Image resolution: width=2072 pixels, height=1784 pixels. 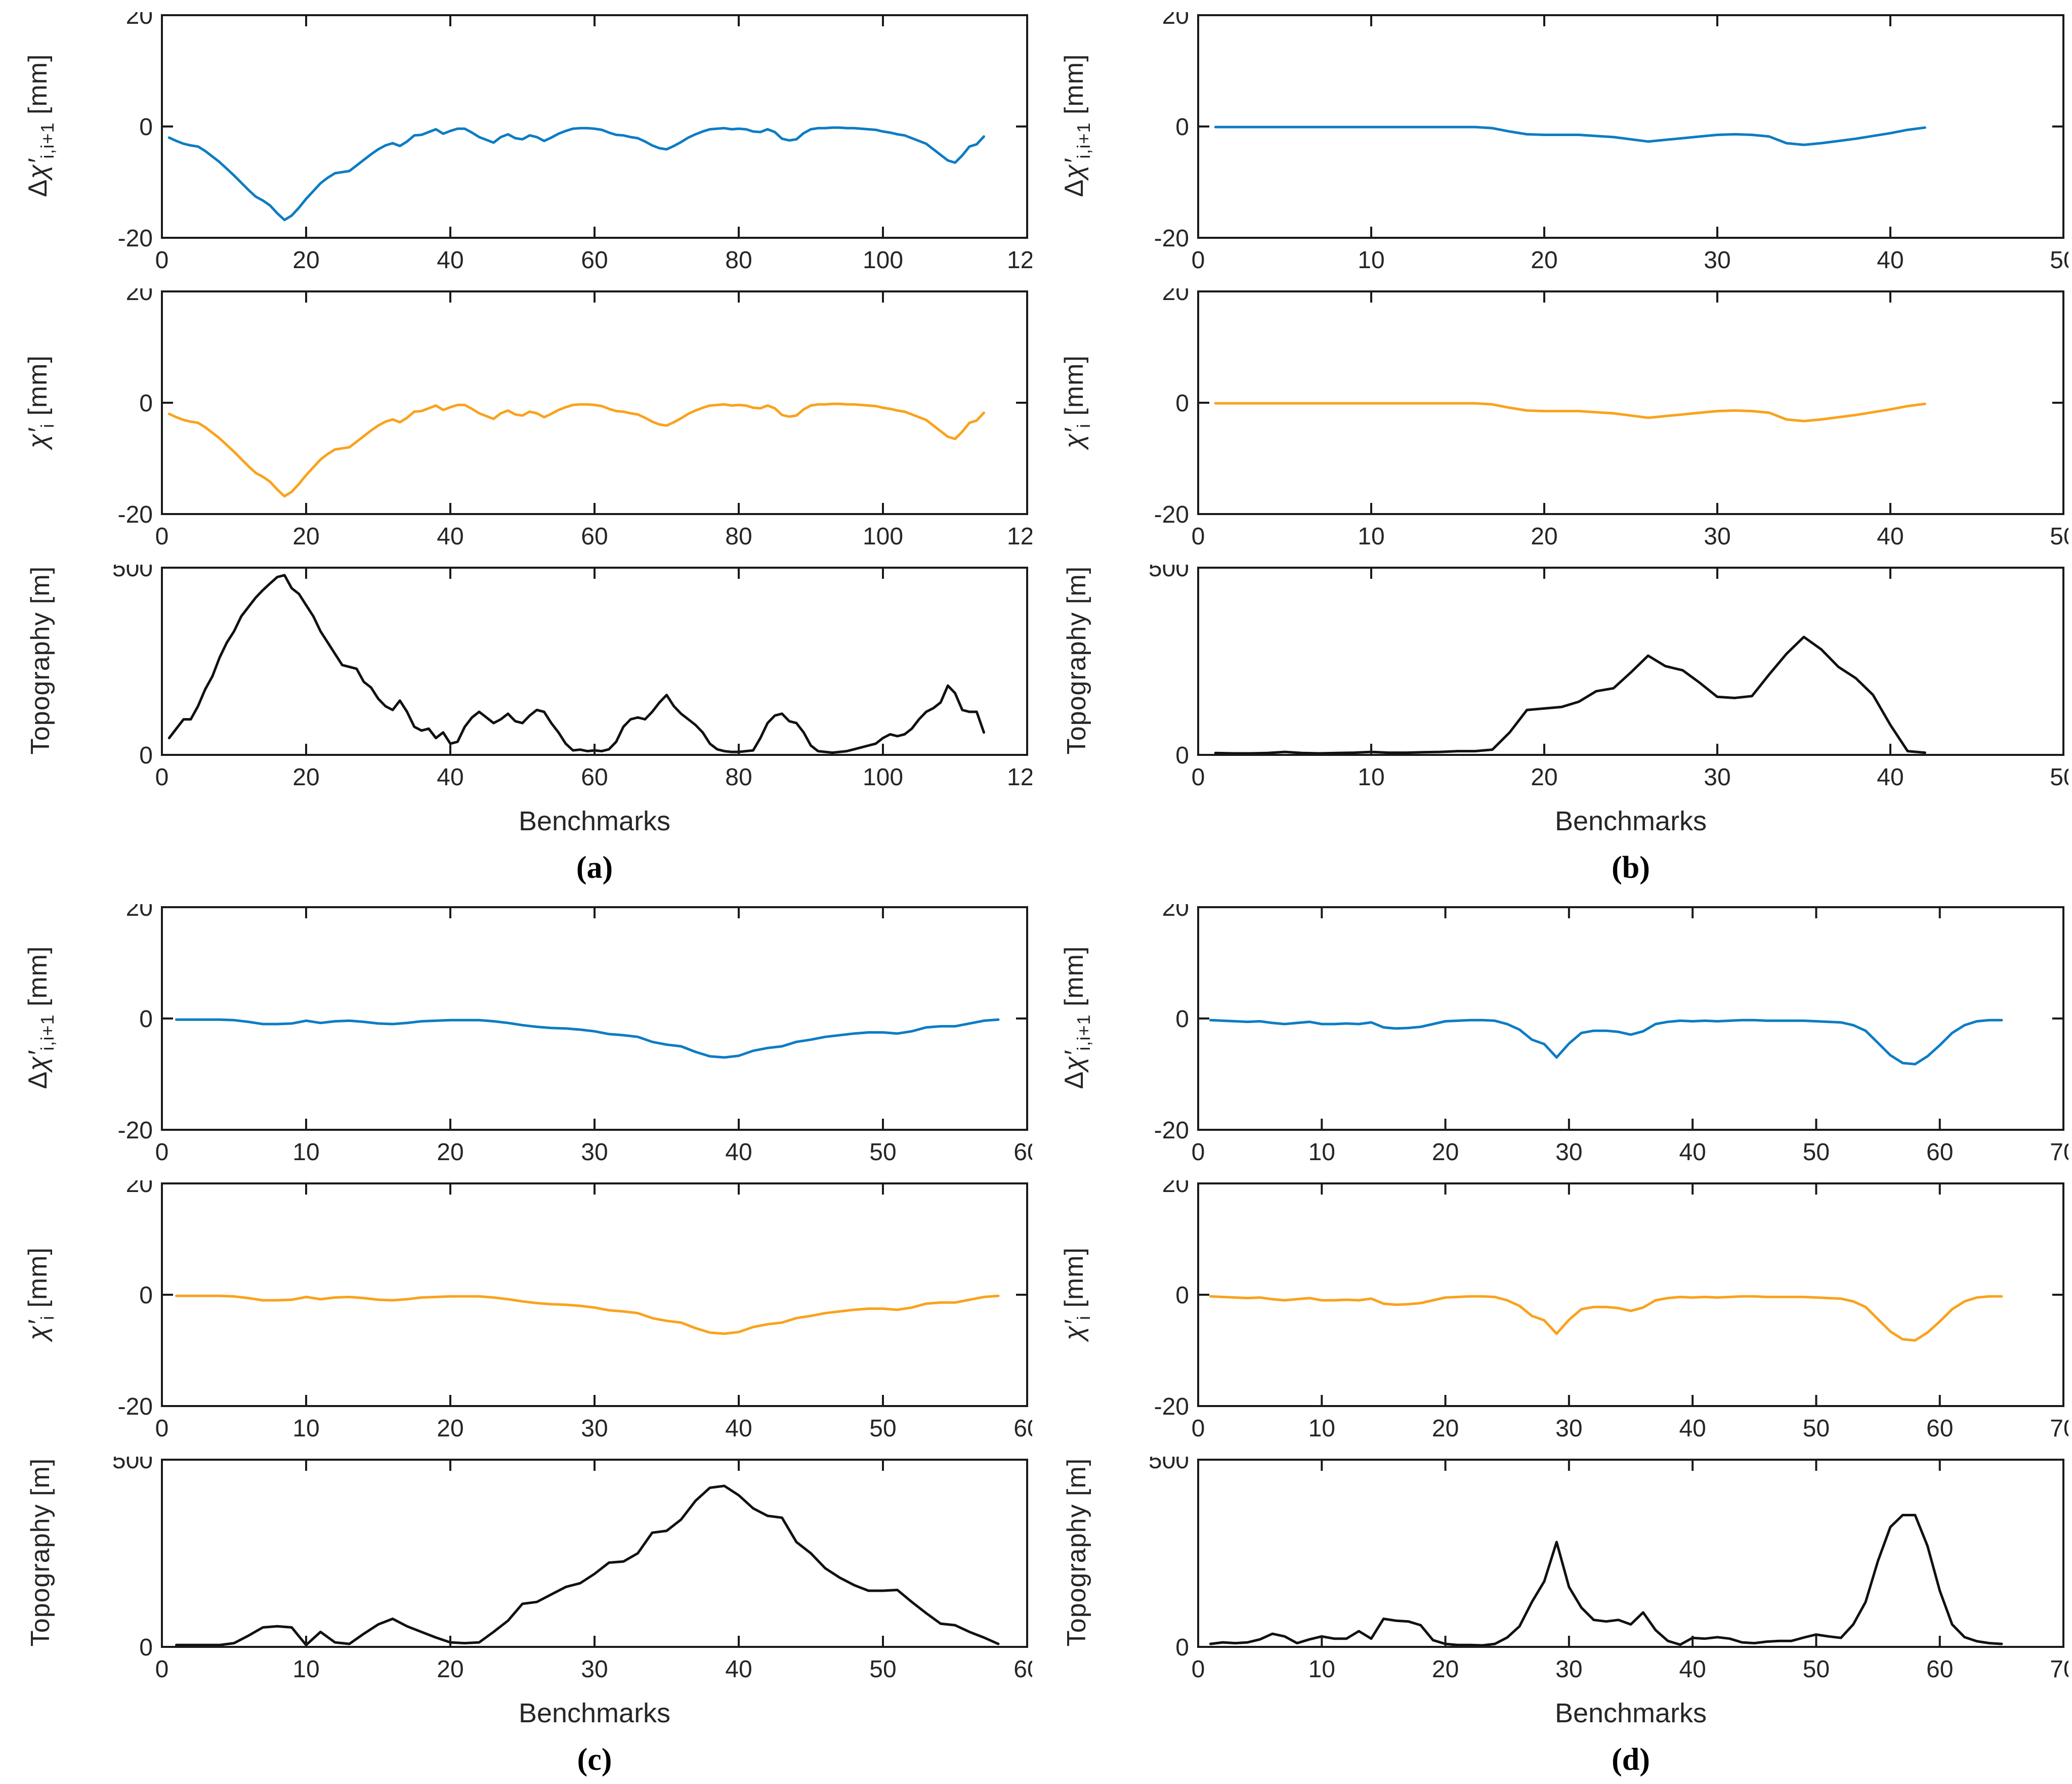 What do you see at coordinates (575, 1035) in the screenshot?
I see `delta-chi-line-plot-c: 0102030405060200-20` at bounding box center [575, 1035].